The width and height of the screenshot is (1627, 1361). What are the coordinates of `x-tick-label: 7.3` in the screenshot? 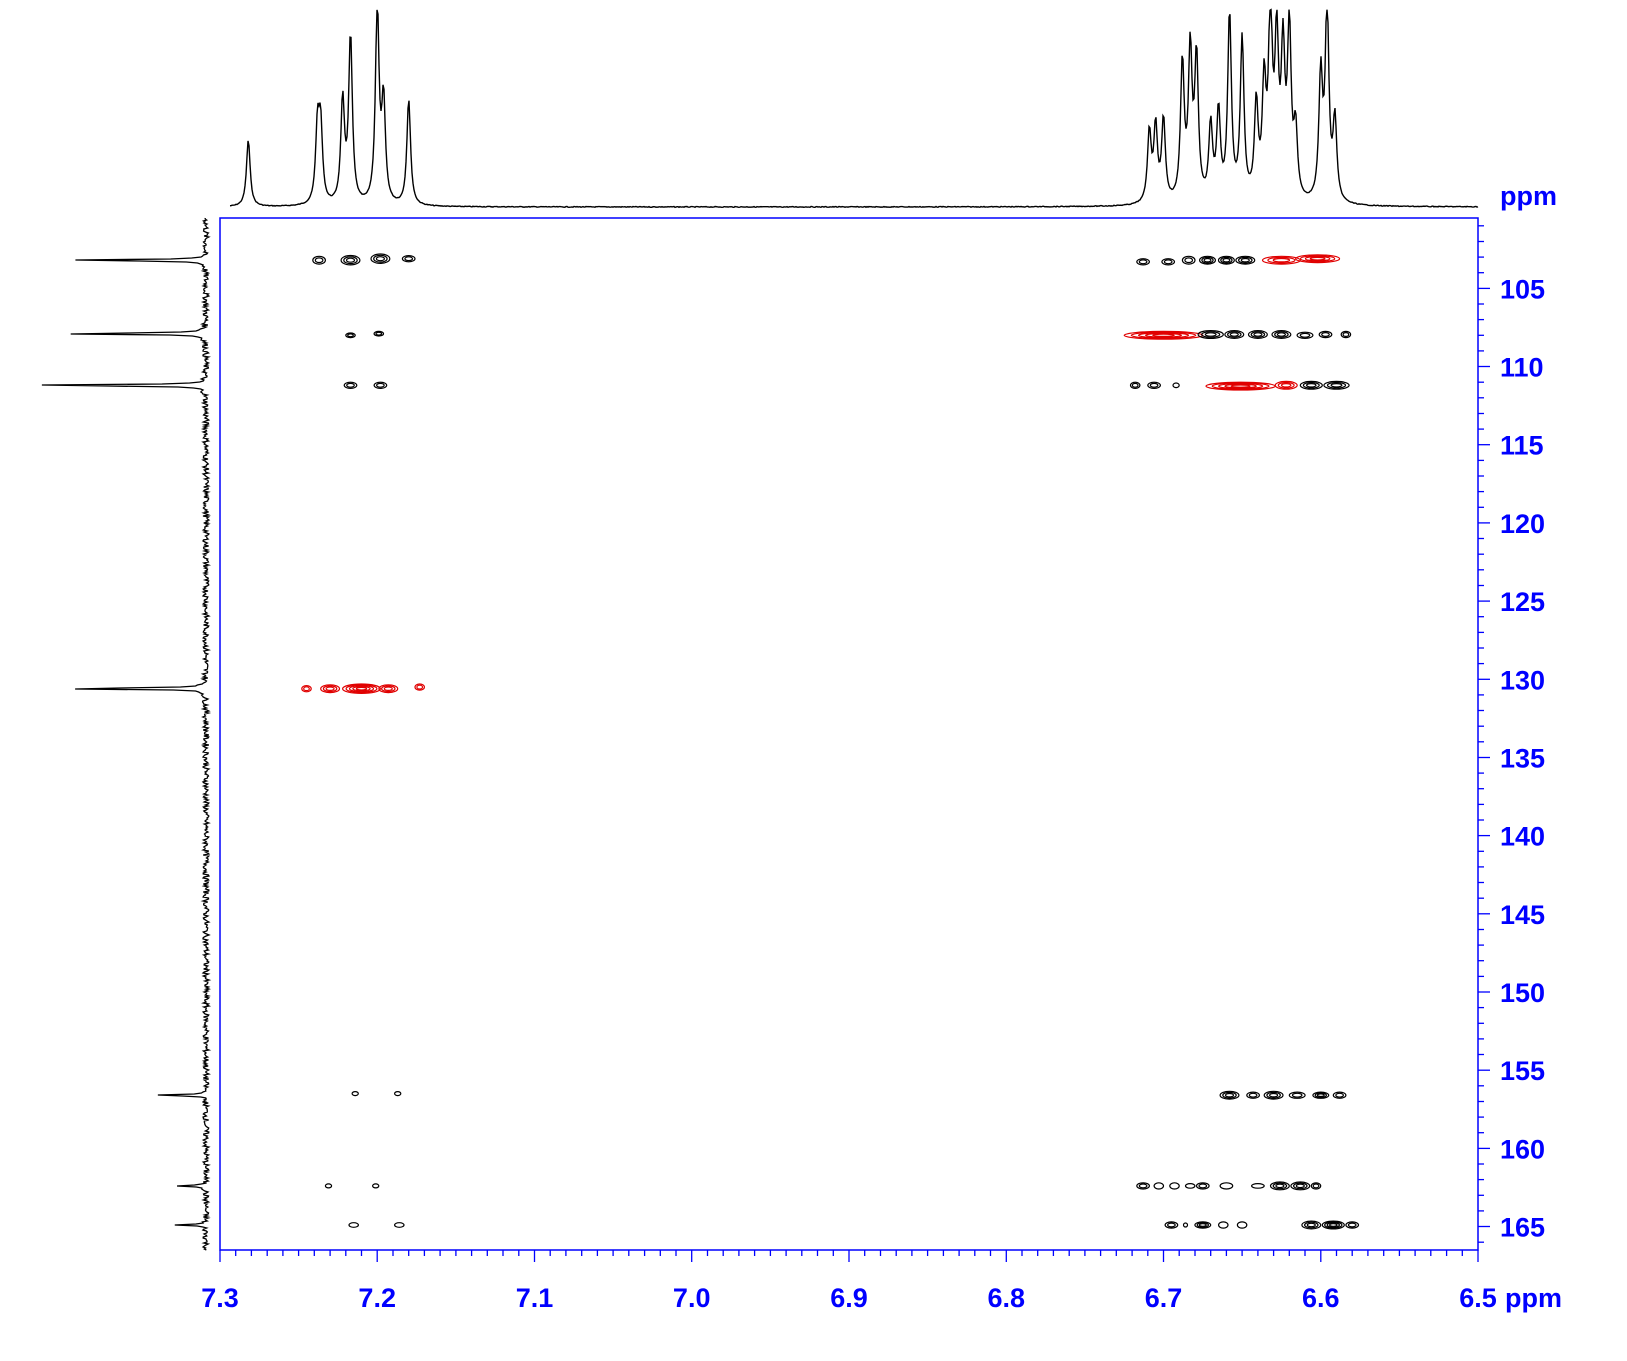 It's located at (220, 1298).